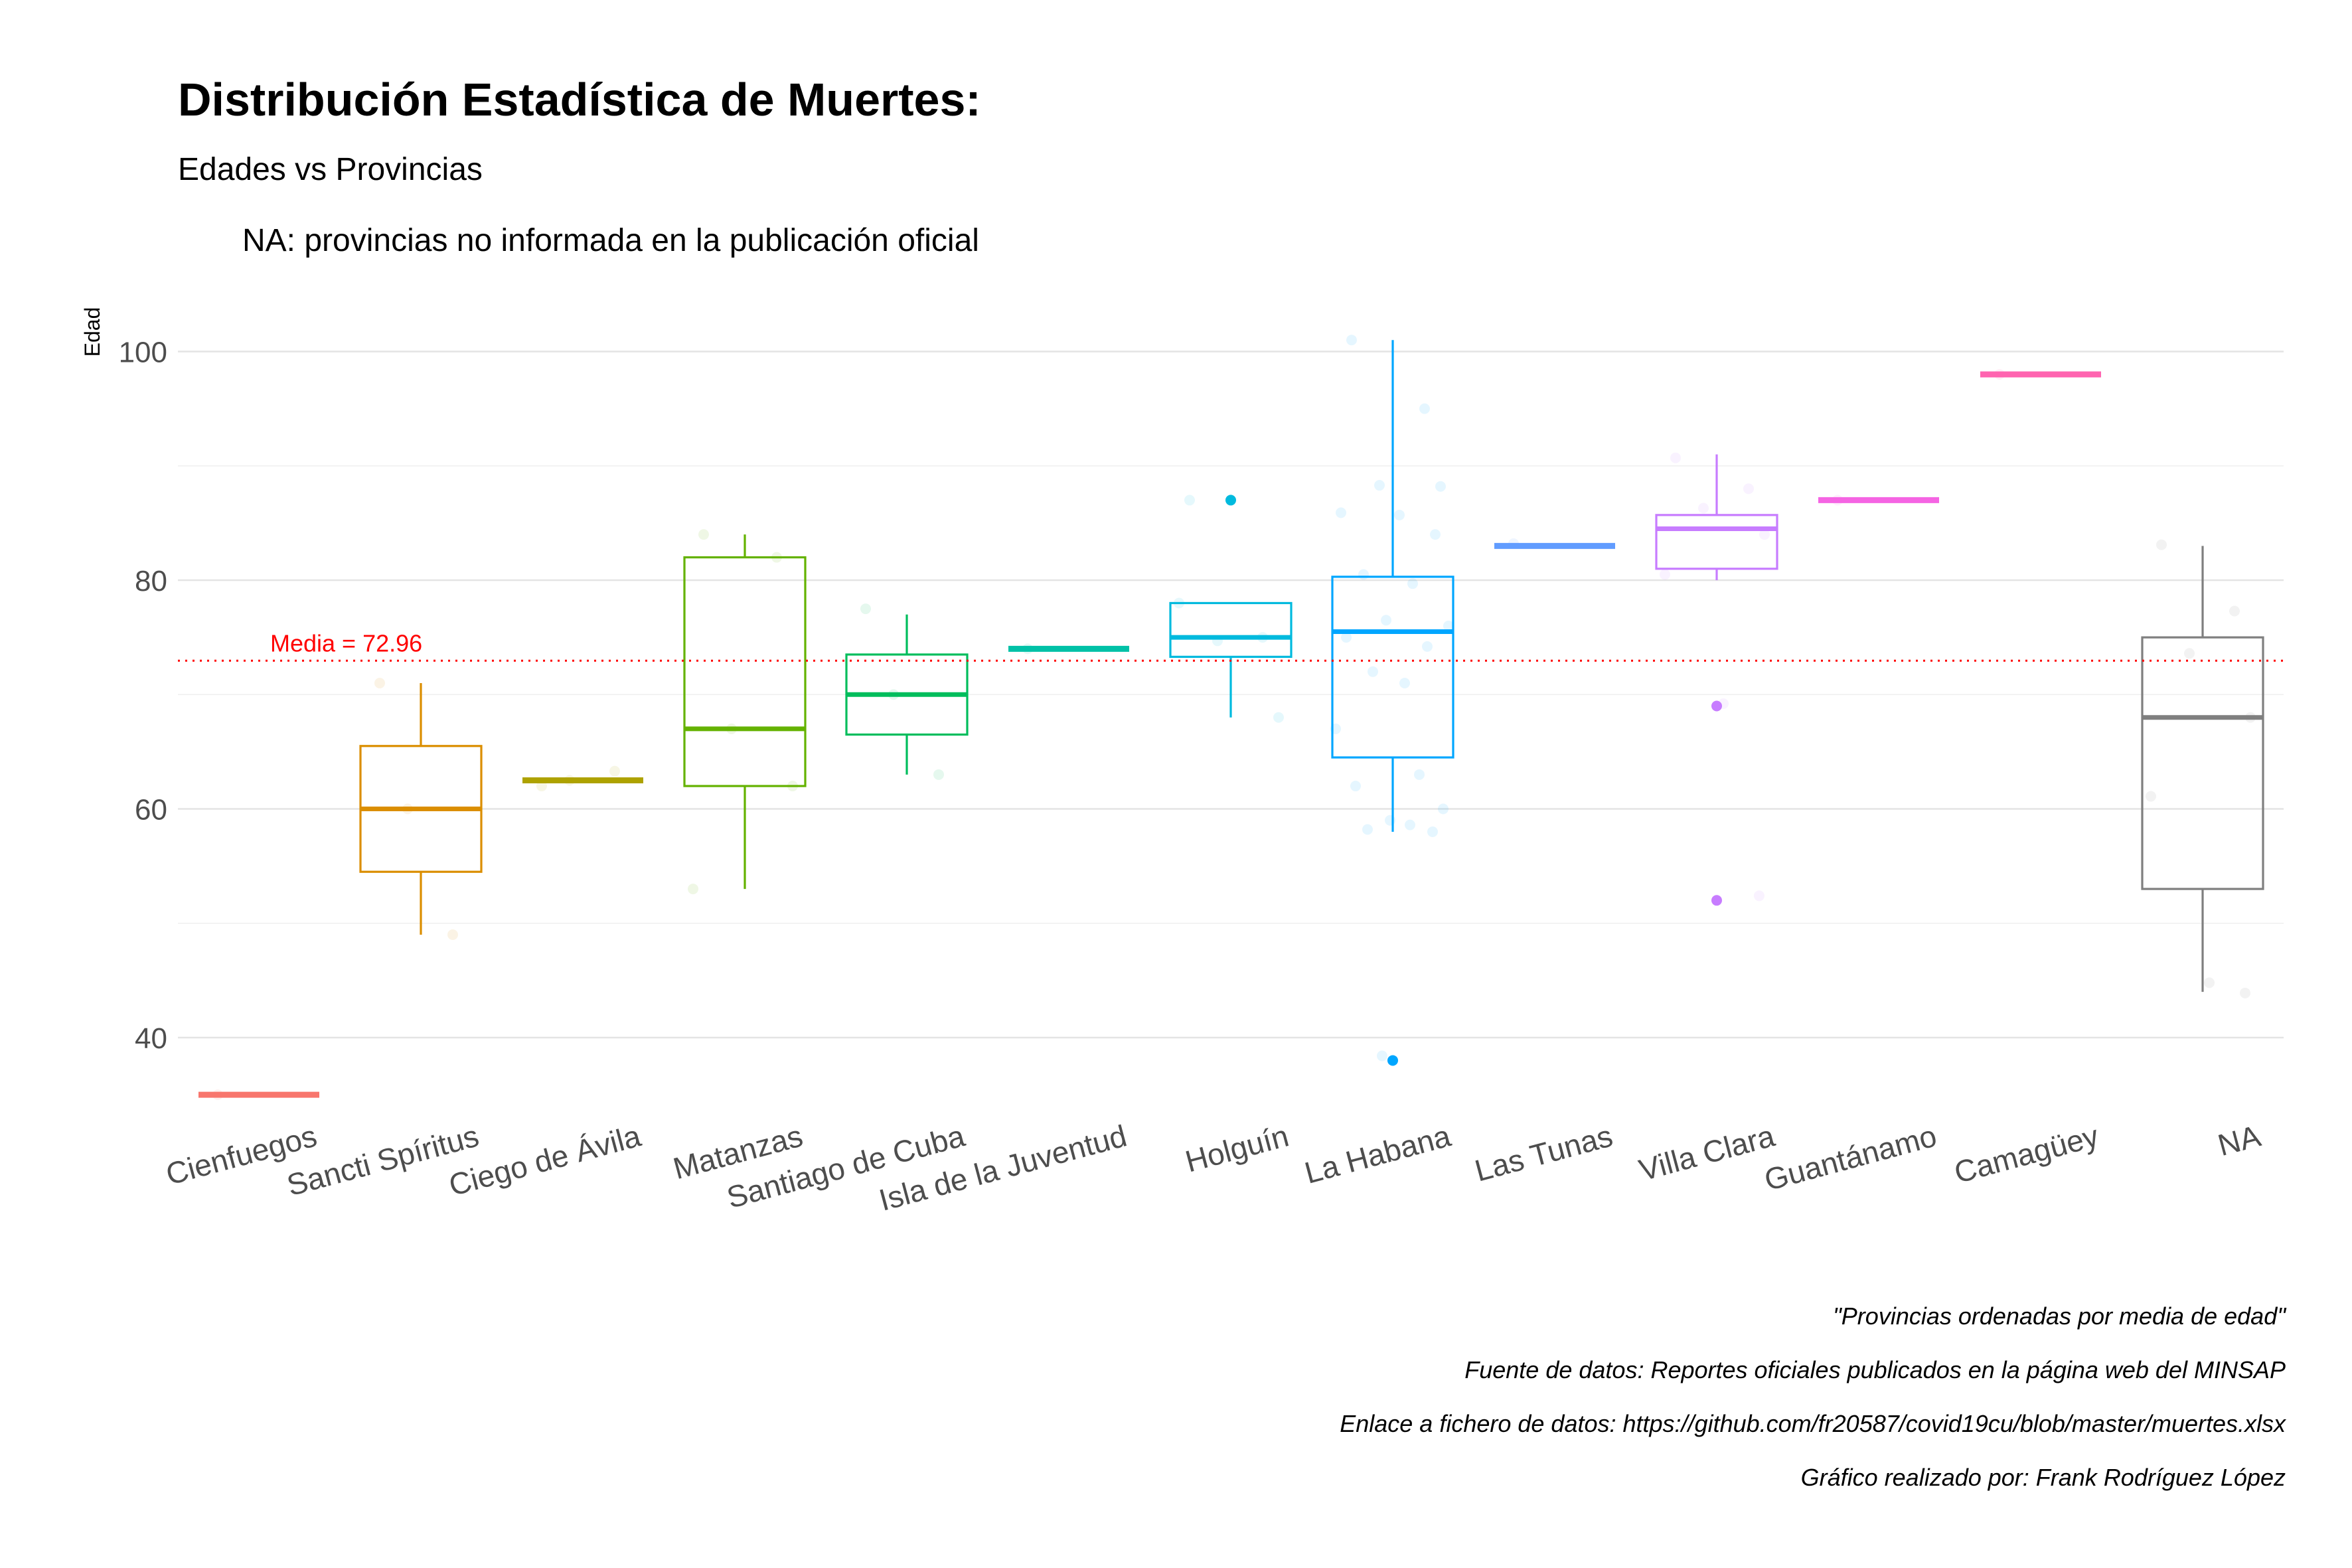 Image resolution: width=2352 pixels, height=1568 pixels. Describe the element at coordinates (143, 697) in the screenshot. I see `y-axis-ticks: 40 60 80 100` at that location.